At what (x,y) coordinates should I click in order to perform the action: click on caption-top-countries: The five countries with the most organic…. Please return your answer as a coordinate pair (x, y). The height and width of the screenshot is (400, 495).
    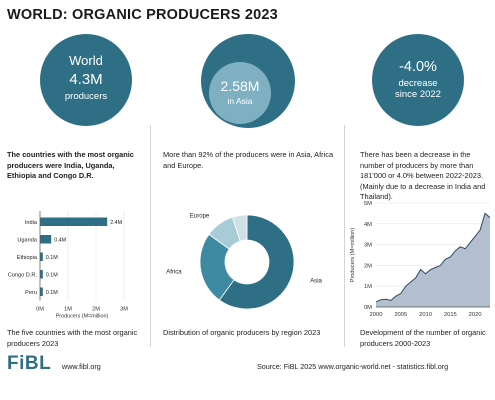
    Looking at the image, I should click on (72, 338).